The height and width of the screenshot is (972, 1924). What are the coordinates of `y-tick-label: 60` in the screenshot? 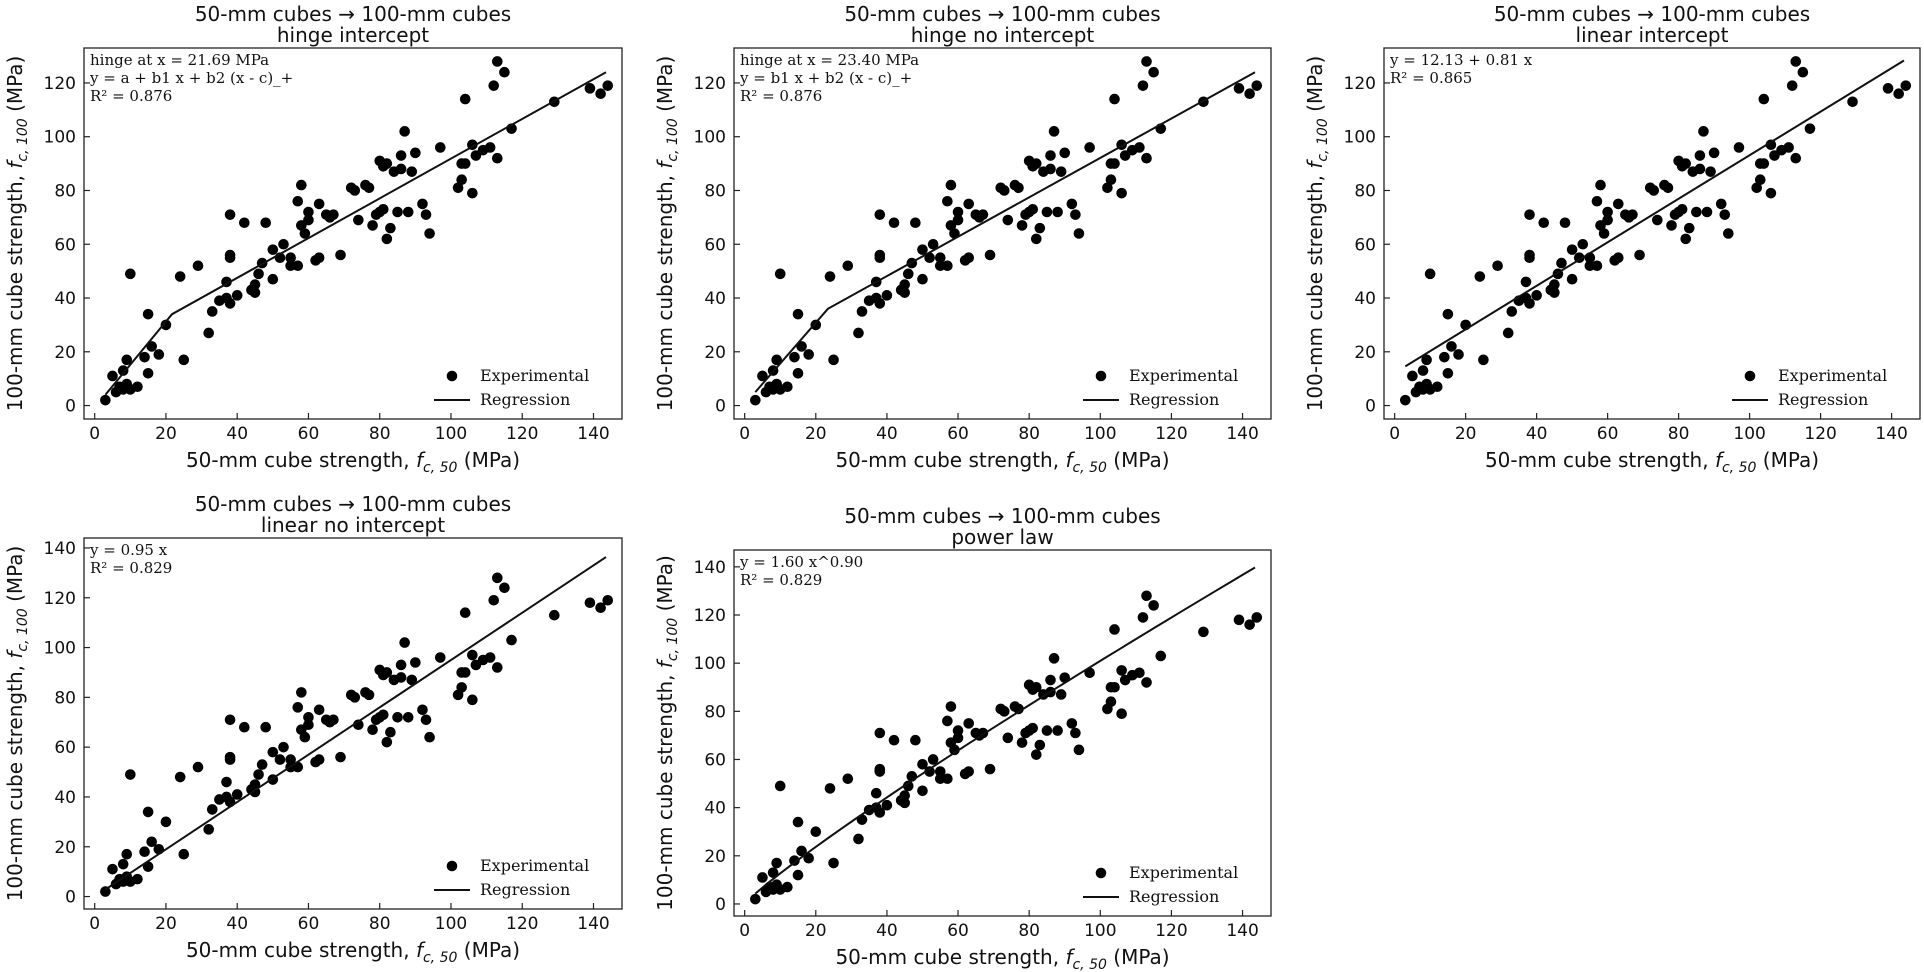 It's located at (715, 760).